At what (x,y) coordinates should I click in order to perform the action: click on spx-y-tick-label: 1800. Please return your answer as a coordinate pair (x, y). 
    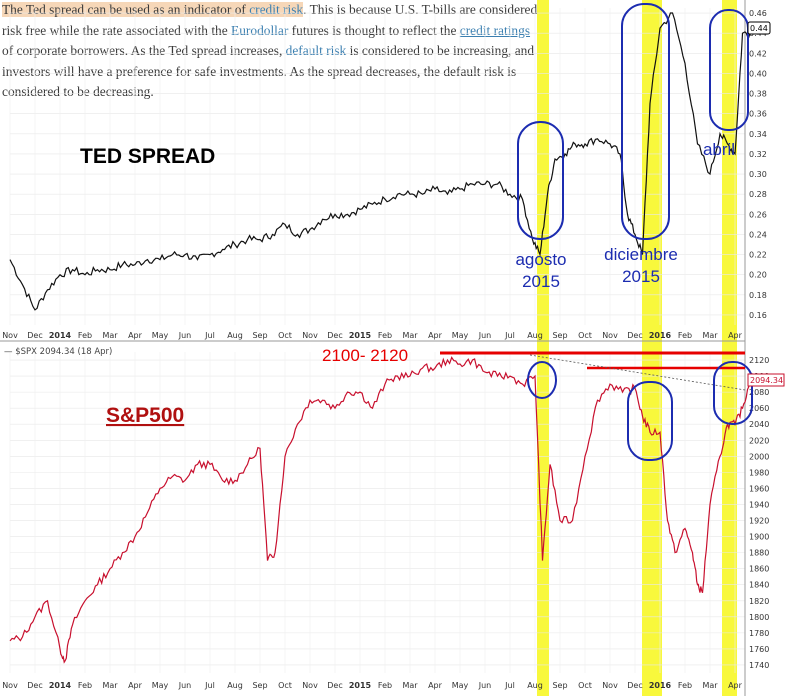
    Looking at the image, I should click on (759, 617).